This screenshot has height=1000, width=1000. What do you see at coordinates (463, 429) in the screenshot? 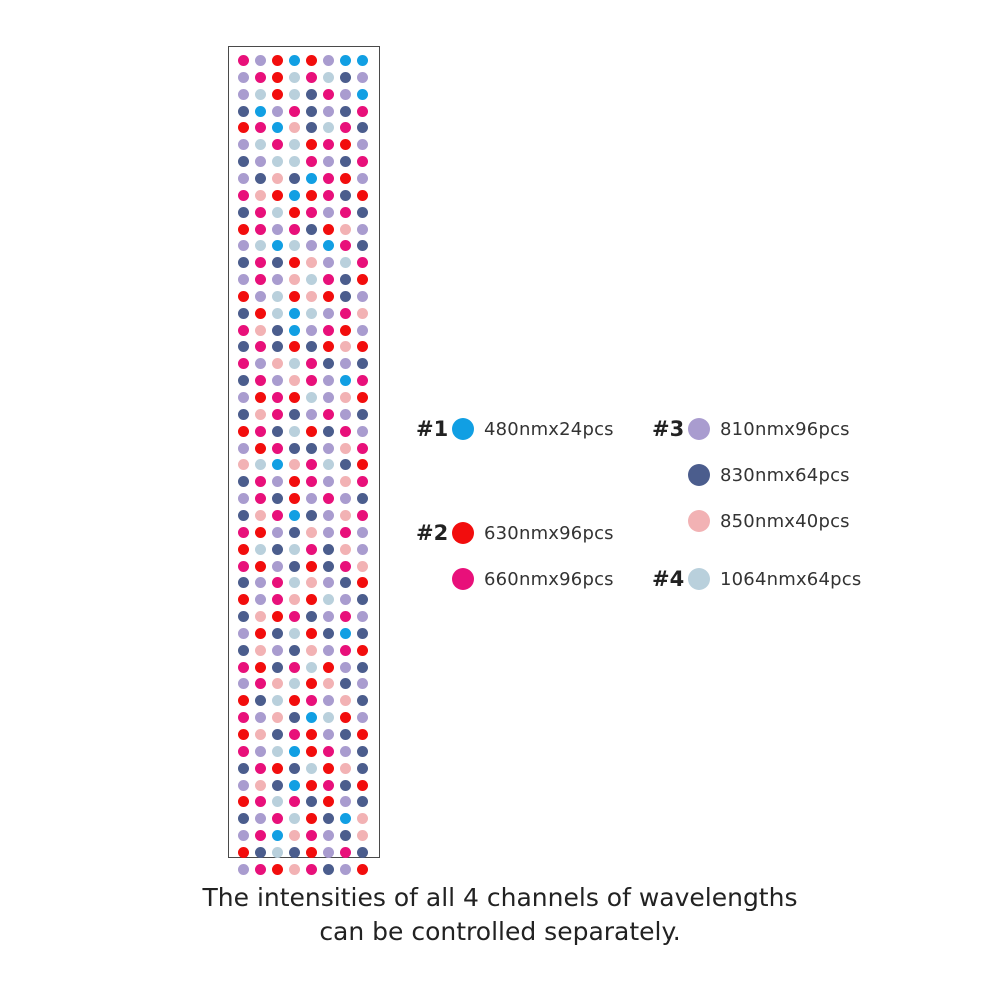
I see `legend-dot-480nm` at bounding box center [463, 429].